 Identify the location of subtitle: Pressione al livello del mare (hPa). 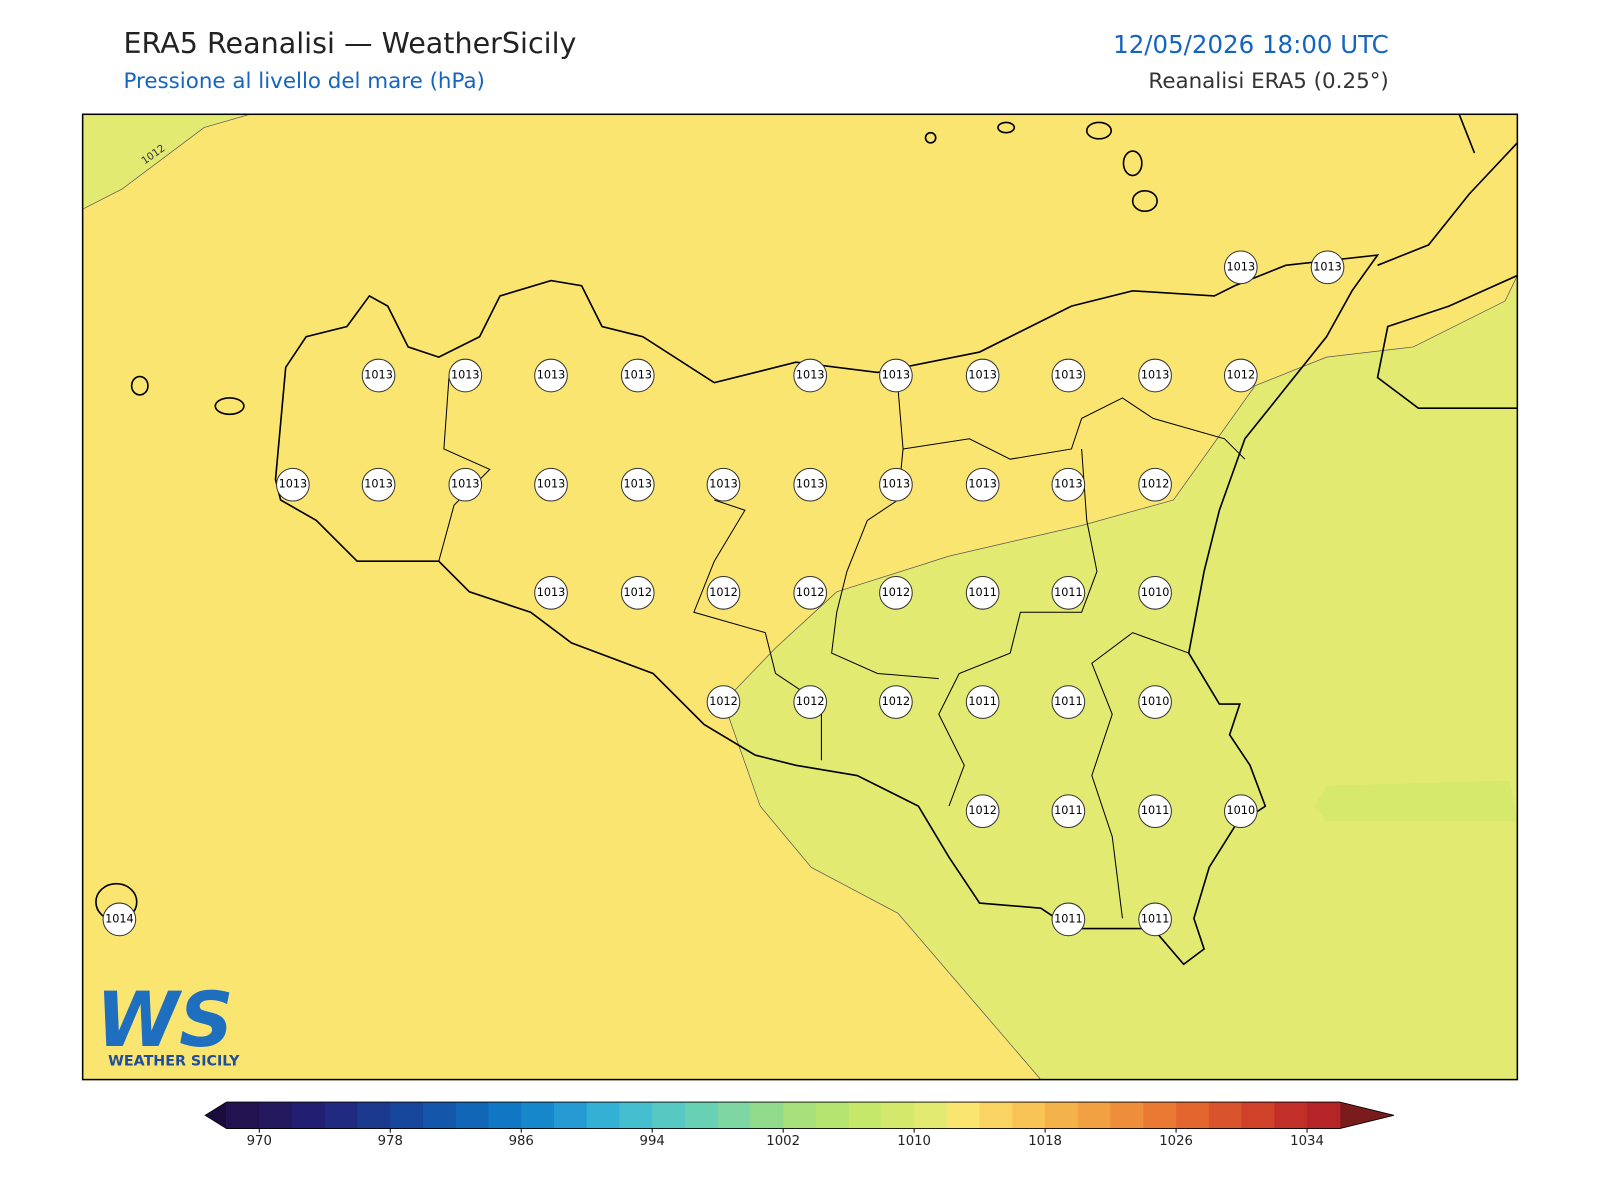
(303, 81).